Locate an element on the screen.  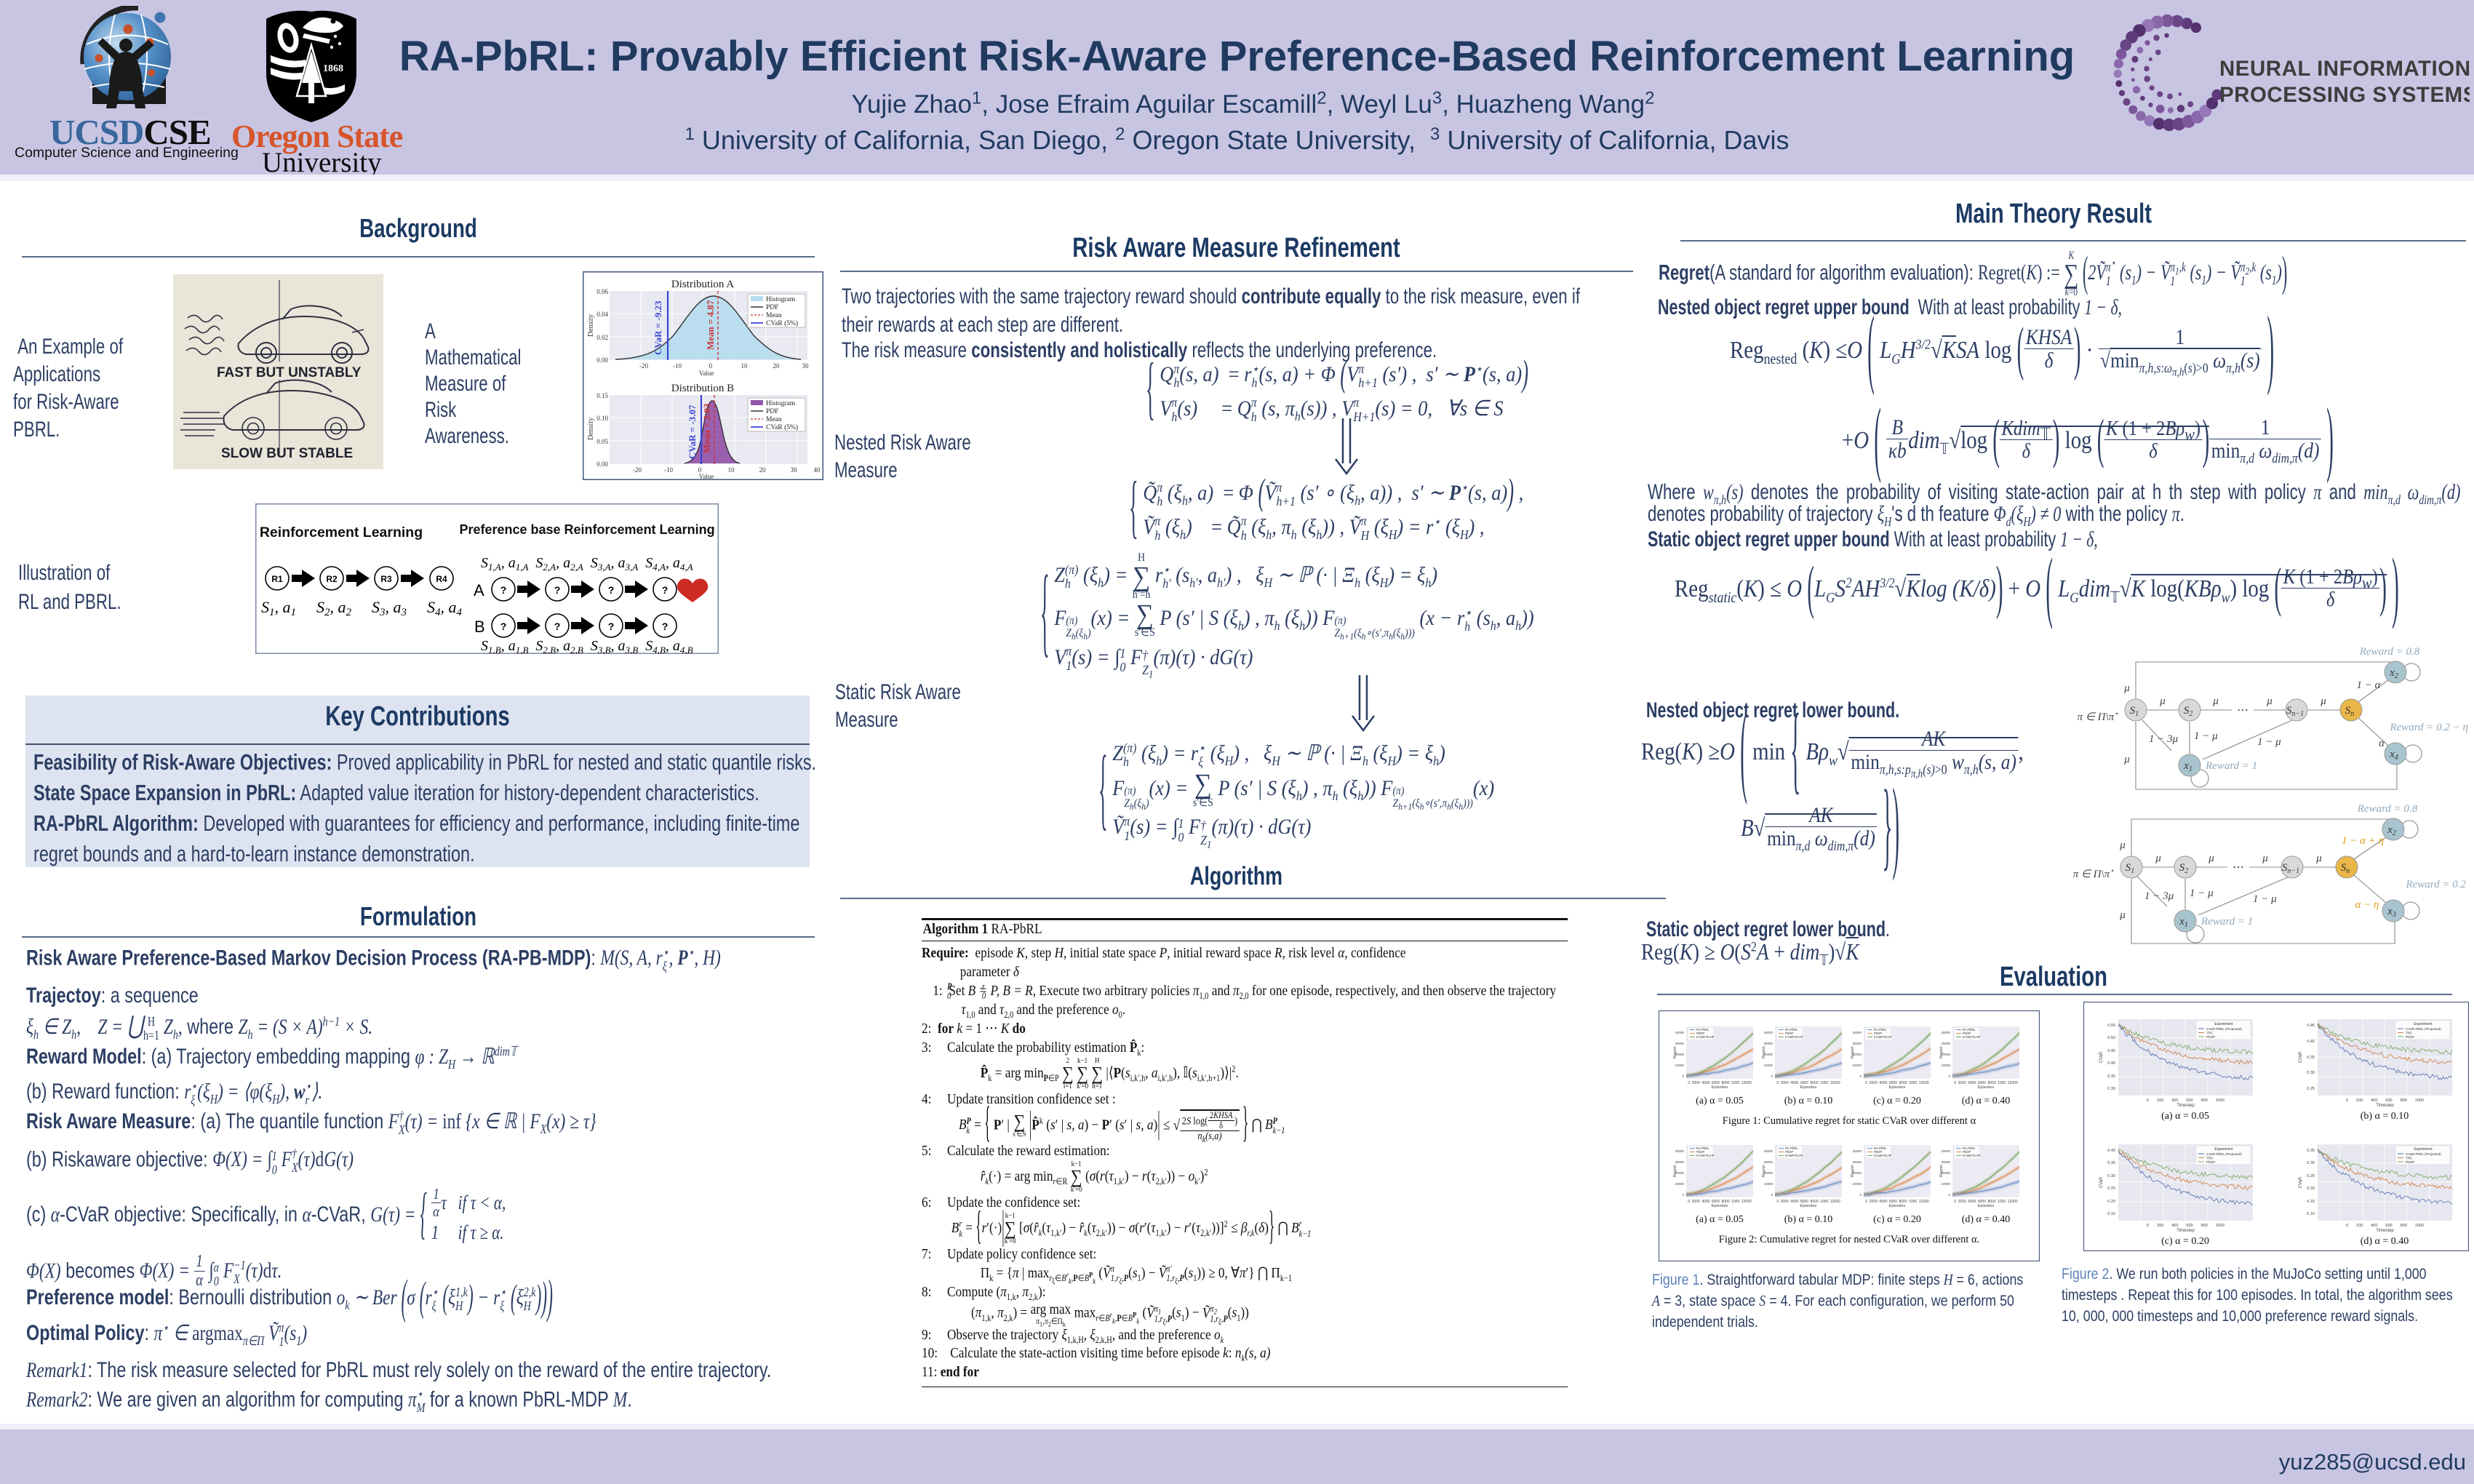
svg-text: SLOW BUT STABLE is located at coordinates (287, 453).